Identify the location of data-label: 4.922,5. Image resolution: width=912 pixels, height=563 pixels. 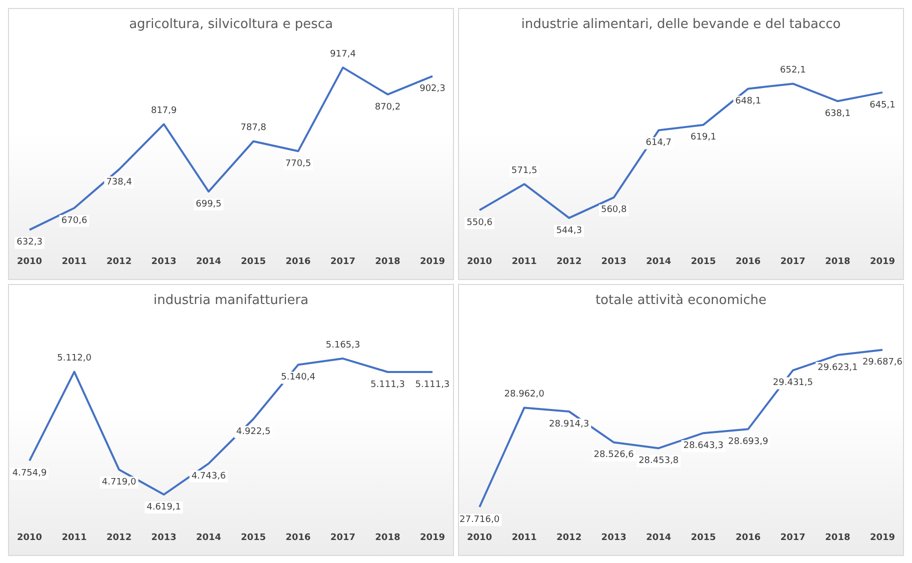
(253, 431).